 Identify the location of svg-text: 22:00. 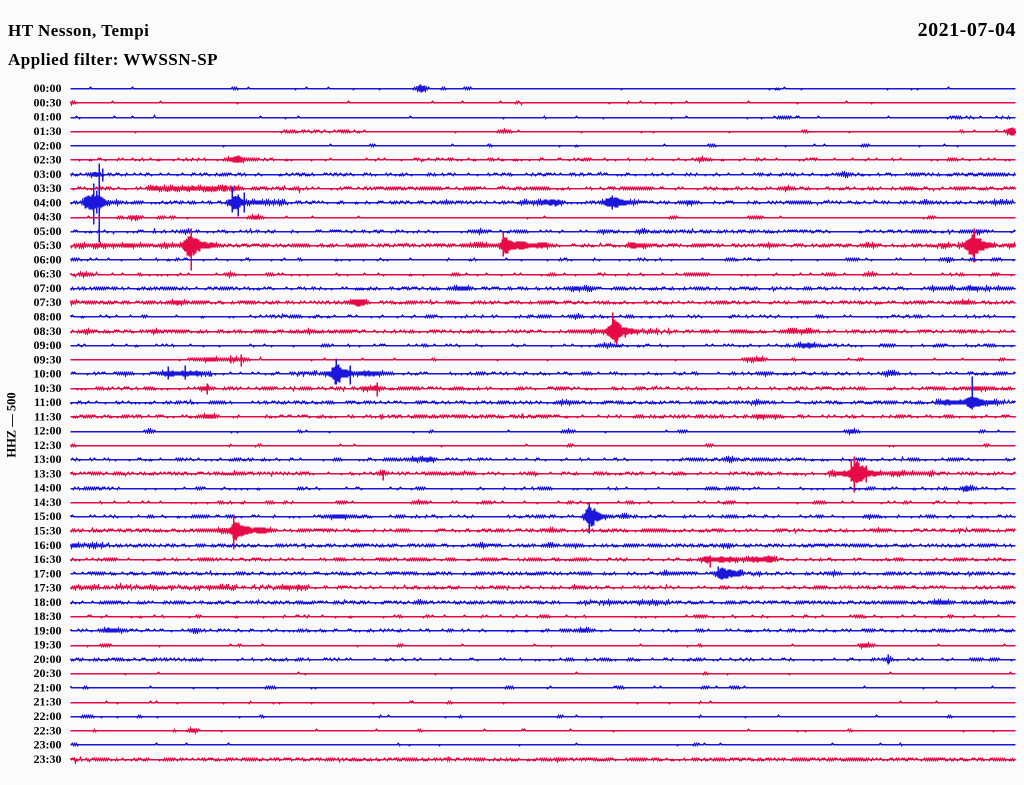
(48, 716).